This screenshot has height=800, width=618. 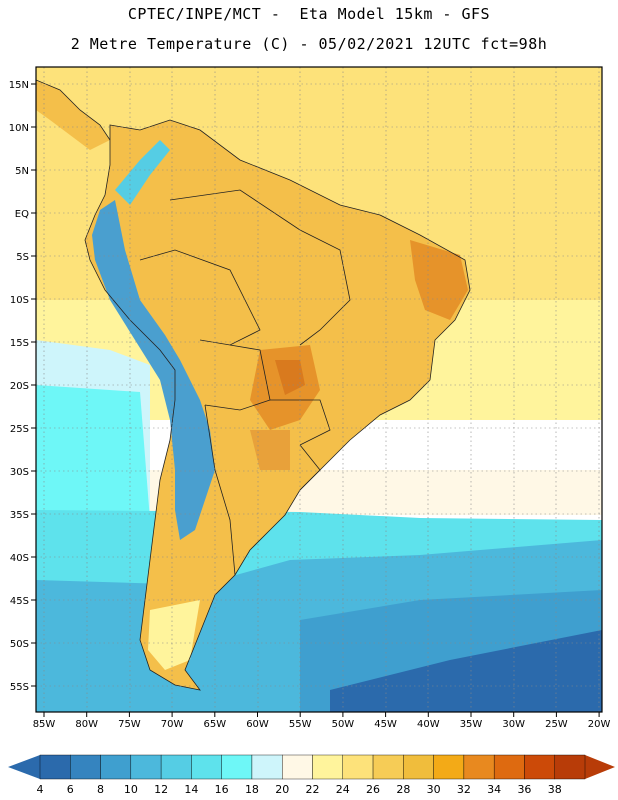 What do you see at coordinates (524, 789) in the screenshot?
I see `colorbar-label-36: 36` at bounding box center [524, 789].